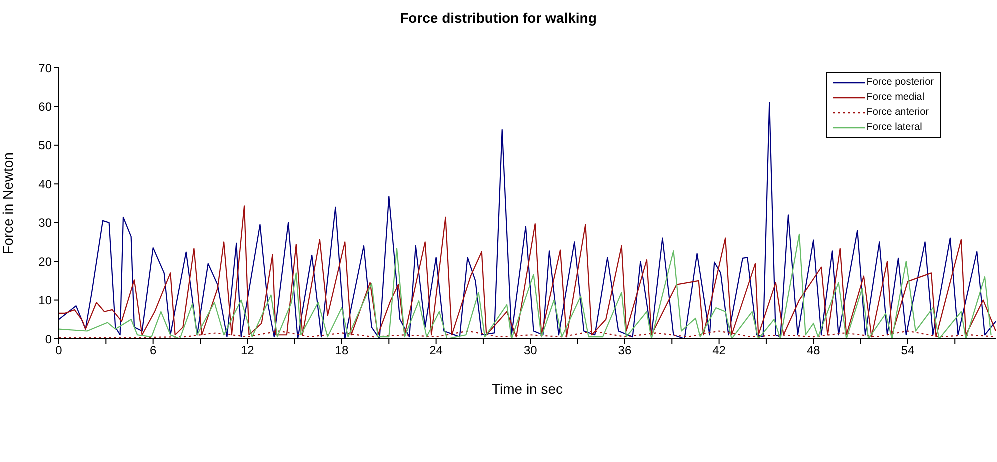  I want to click on y-tick-label: 10, so click(45, 301).